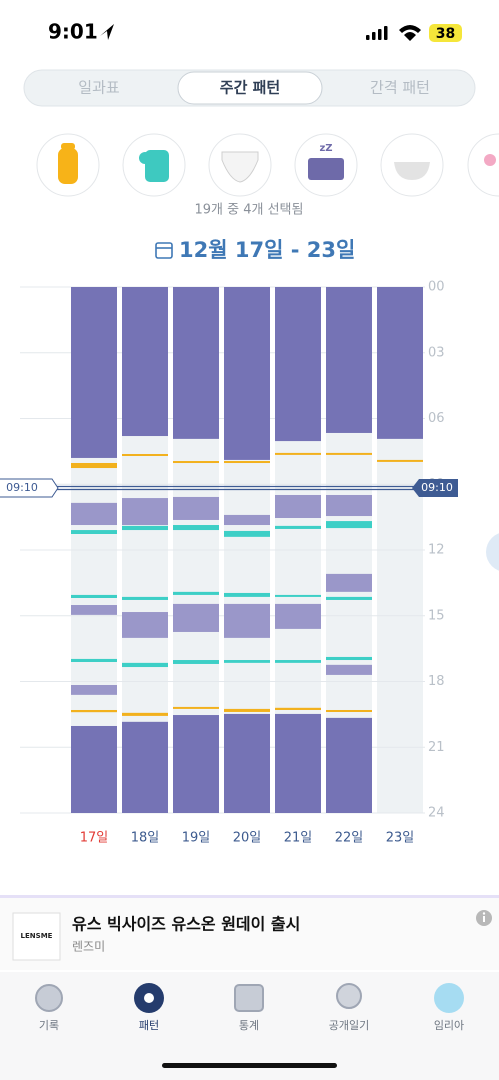 The width and height of the screenshot is (499, 1080). I want to click on scroll-button, so click(492, 552).